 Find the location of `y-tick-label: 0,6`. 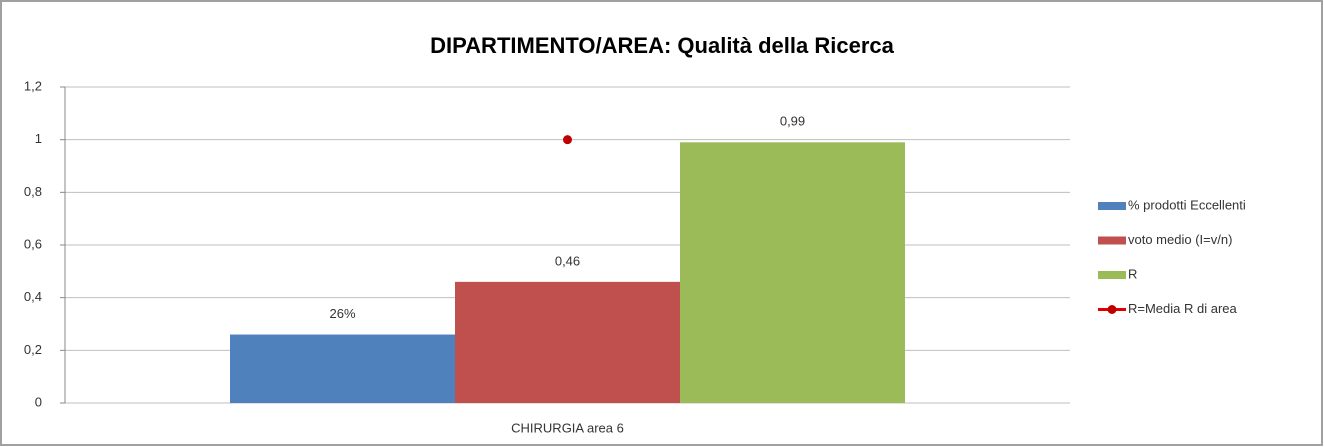

y-tick-label: 0,6 is located at coordinates (33, 243).